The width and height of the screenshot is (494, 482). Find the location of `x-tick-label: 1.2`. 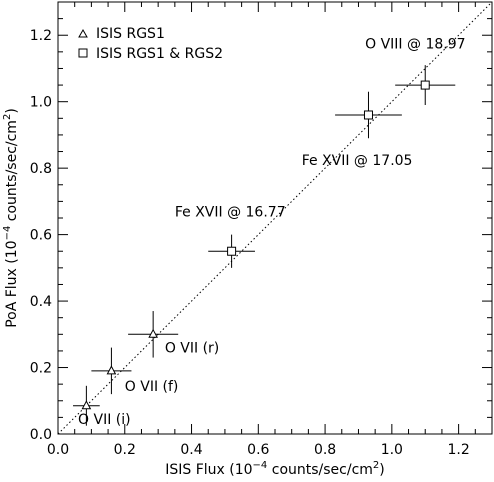

x-tick-label: 1.2 is located at coordinates (458, 450).